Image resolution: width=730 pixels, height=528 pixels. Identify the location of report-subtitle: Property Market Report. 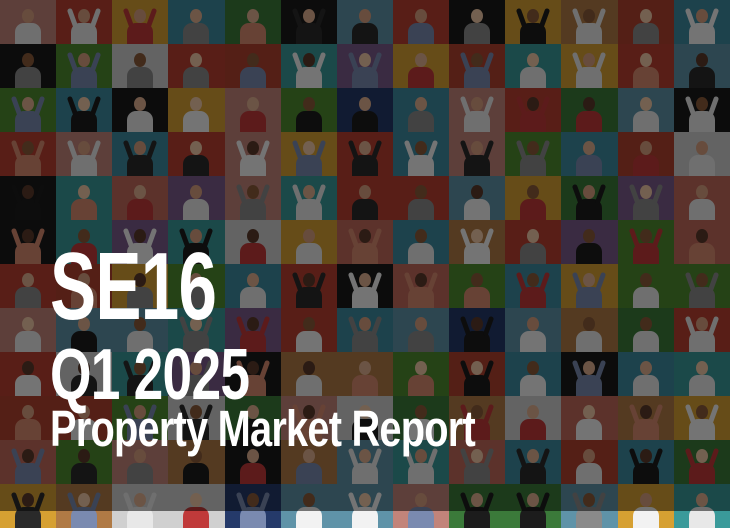
(263, 428).